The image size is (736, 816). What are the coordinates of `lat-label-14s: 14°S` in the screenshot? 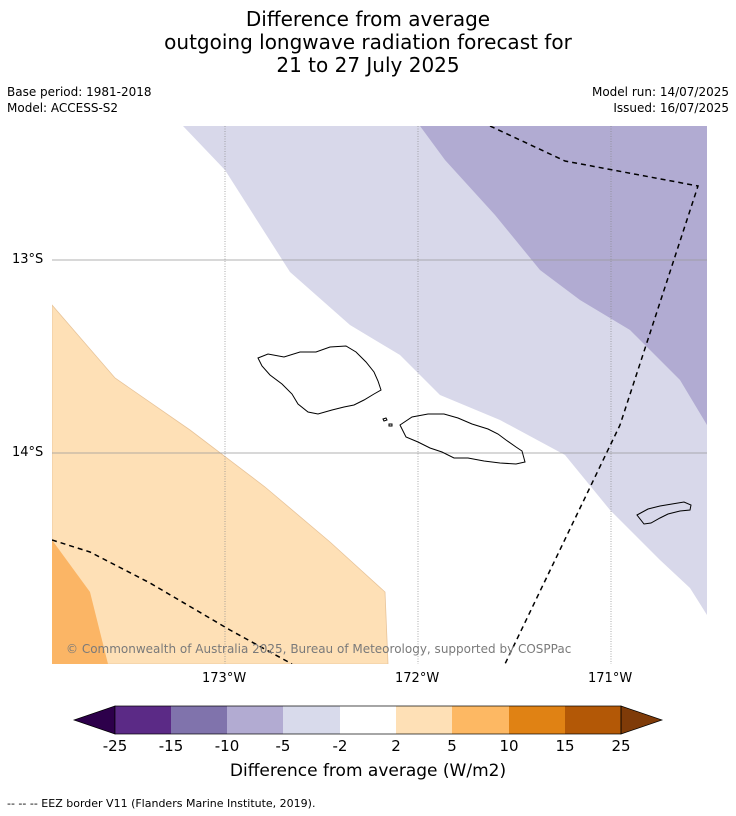 It's located at (28, 452).